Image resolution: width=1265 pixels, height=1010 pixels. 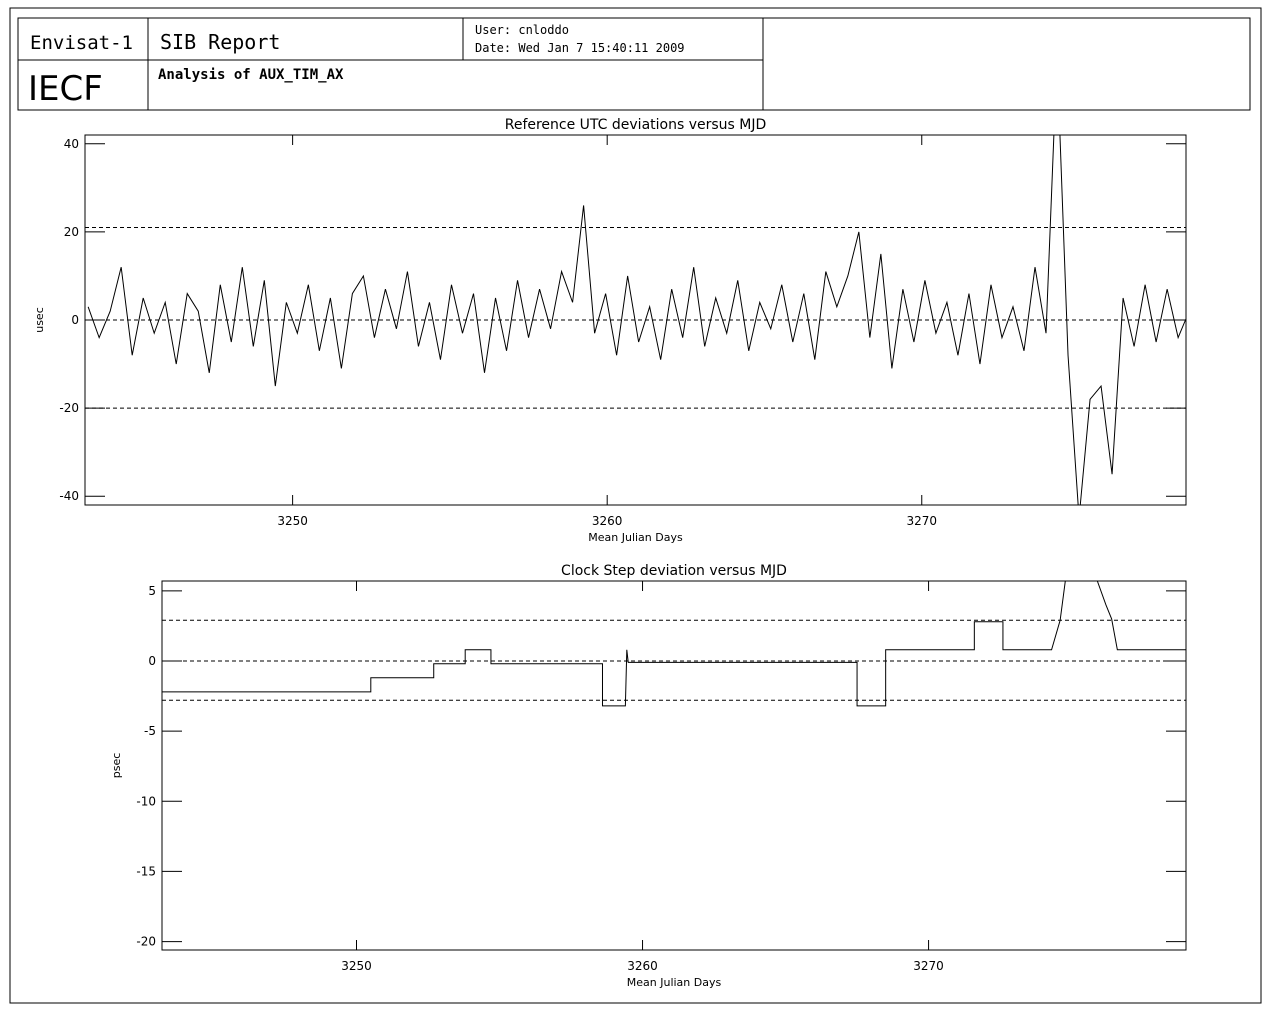 What do you see at coordinates (146, 801) in the screenshot?
I see `y-tick-label: -10` at bounding box center [146, 801].